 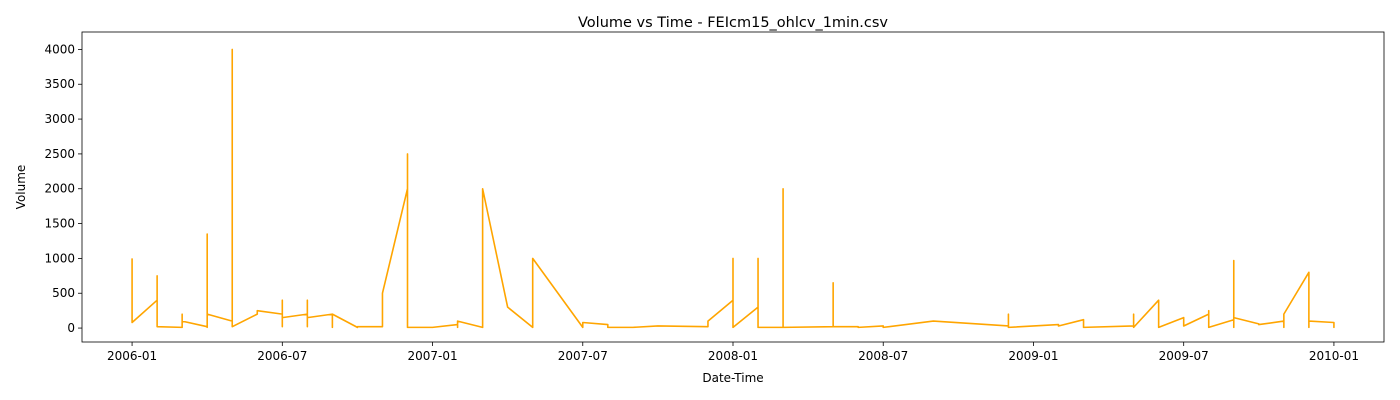 I want to click on y-tick-label: 4000, so click(x=59, y=49).